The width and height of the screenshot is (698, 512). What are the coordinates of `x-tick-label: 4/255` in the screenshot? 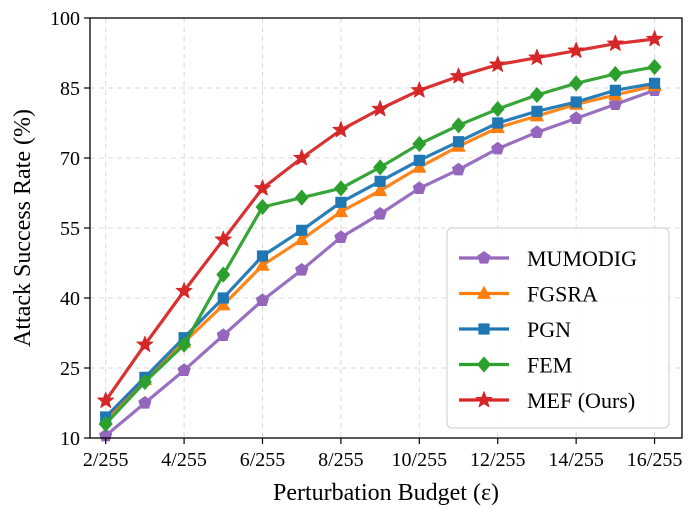 It's located at (184, 460).